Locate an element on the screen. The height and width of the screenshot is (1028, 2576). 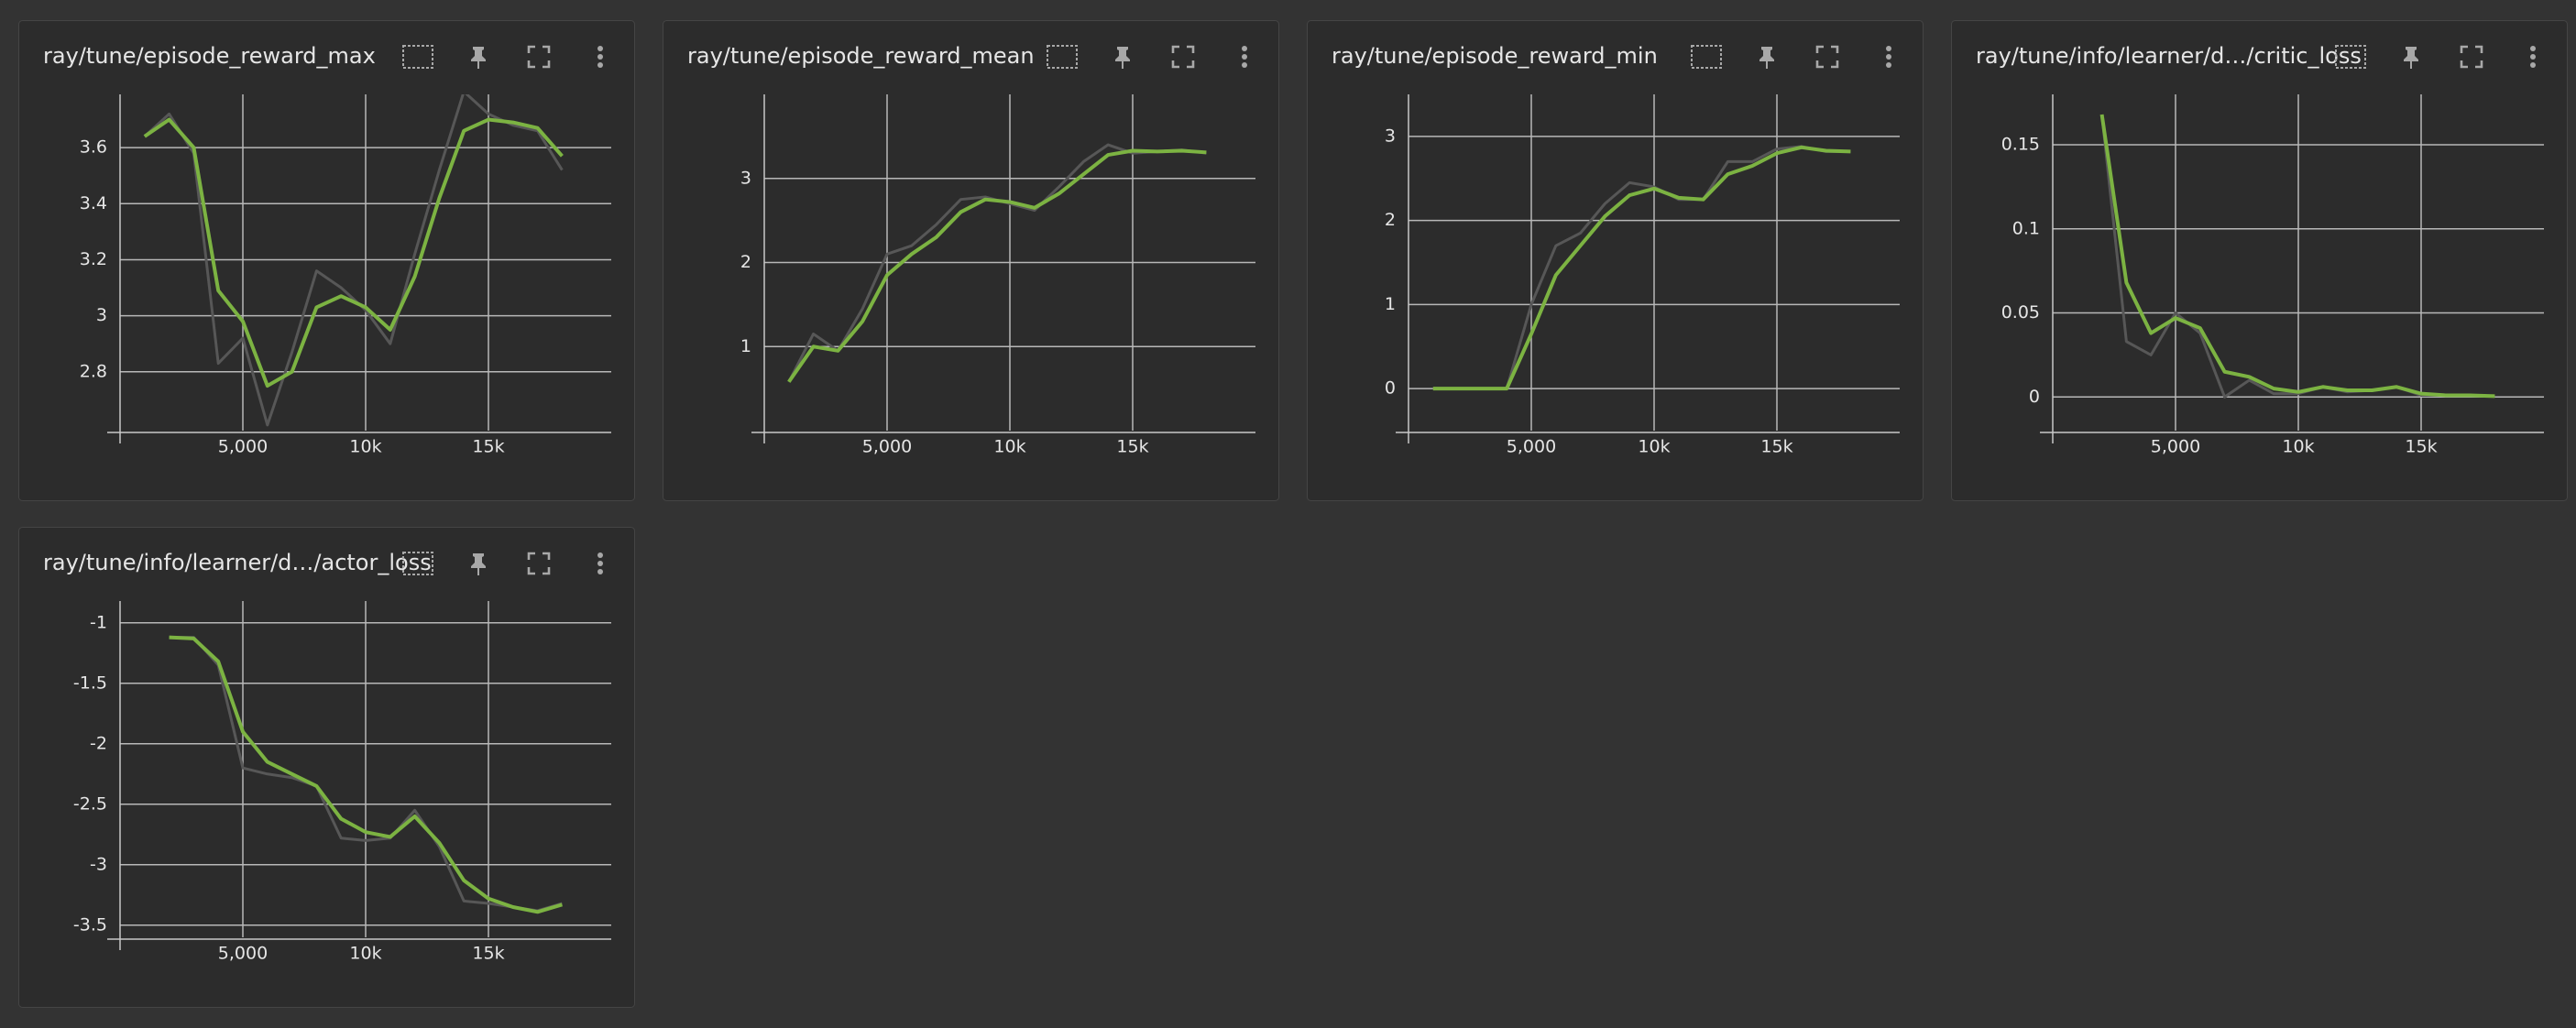
chart-title: ray/tune/episode_reward_mean is located at coordinates (861, 56).